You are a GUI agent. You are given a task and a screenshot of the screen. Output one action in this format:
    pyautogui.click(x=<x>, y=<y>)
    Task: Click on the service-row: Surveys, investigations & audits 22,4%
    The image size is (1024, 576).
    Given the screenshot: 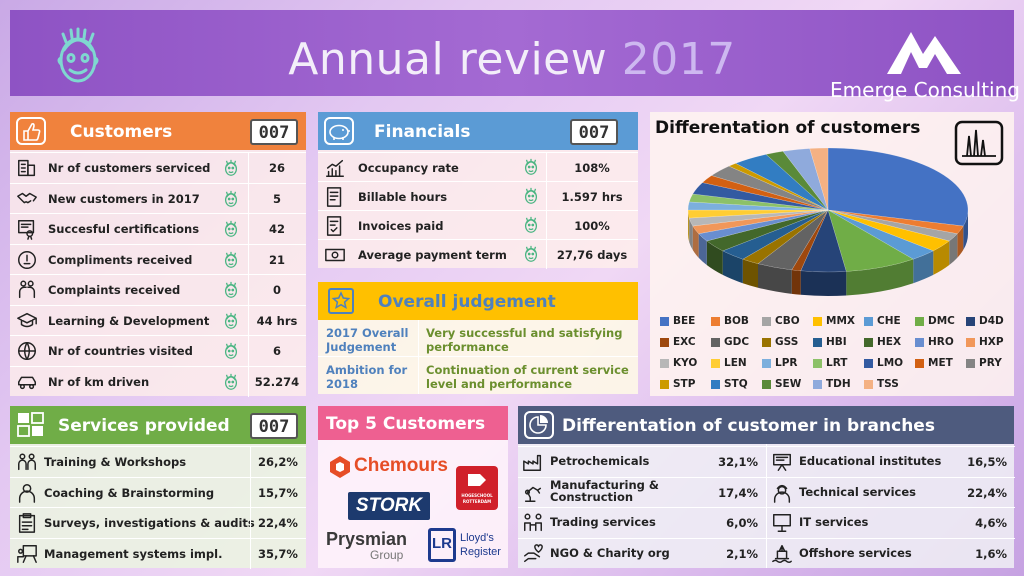 What is the action you would take?
    pyautogui.click(x=158, y=522)
    